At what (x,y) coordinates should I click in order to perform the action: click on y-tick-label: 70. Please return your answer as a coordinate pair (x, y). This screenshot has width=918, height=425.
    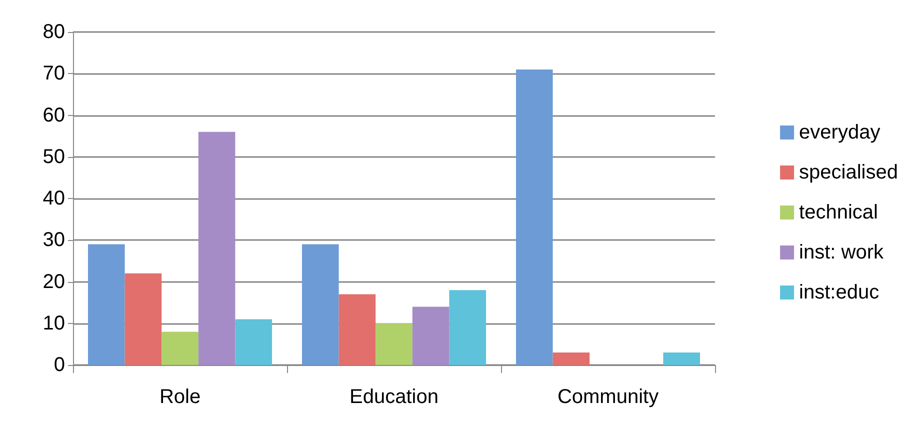
    Looking at the image, I should click on (53, 73).